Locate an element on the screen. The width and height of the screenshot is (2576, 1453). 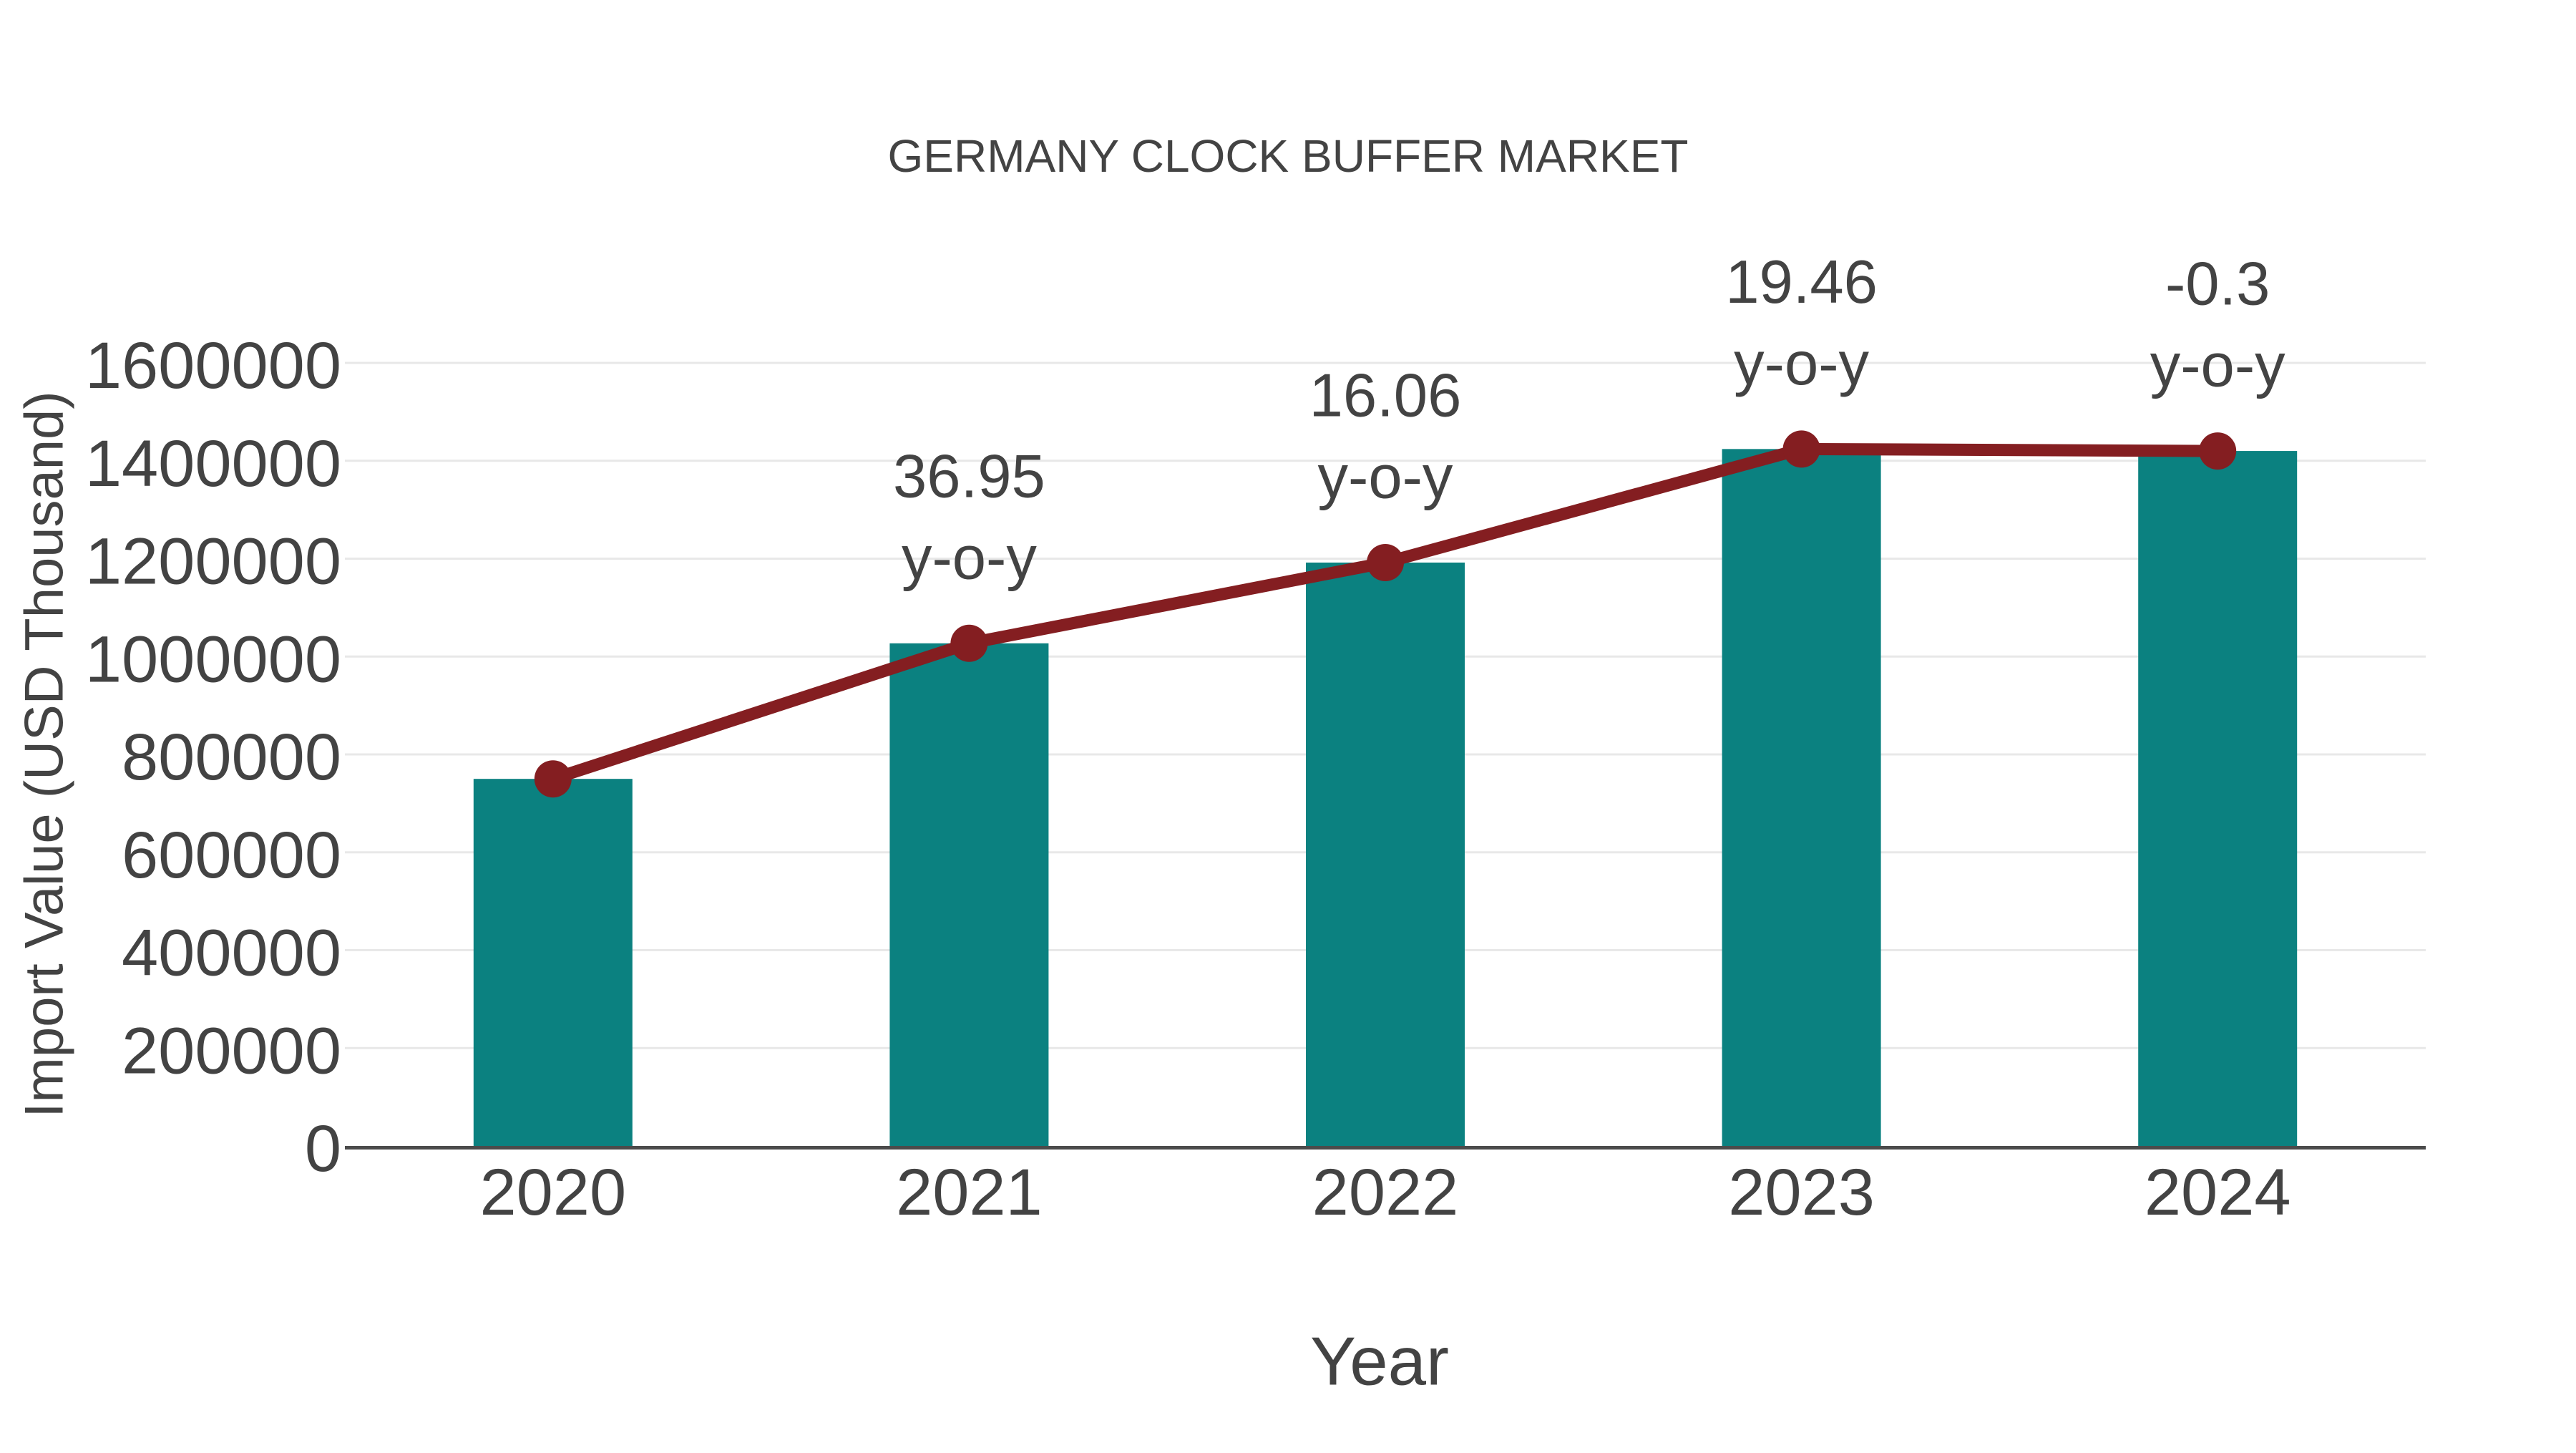
yoy-unit-label-2022: y-o-y is located at coordinates (1385, 477).